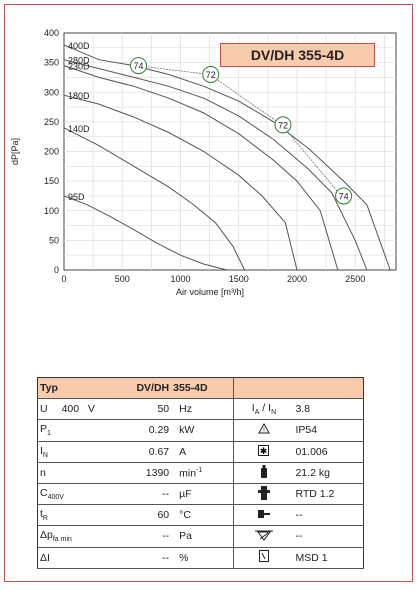 This screenshot has width=419, height=591. Describe the element at coordinates (43, 472) in the screenshot. I see `spec-param-symbol: n` at that location.